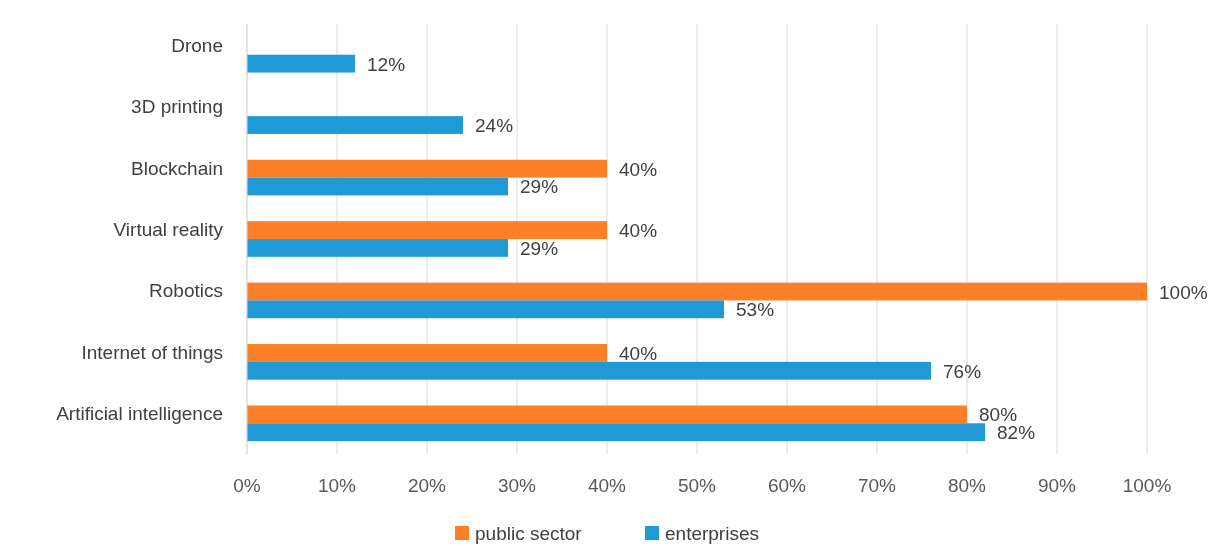 Image resolution: width=1217 pixels, height=554 pixels. Describe the element at coordinates (386, 64) in the screenshot. I see `data-label: 12%` at that location.